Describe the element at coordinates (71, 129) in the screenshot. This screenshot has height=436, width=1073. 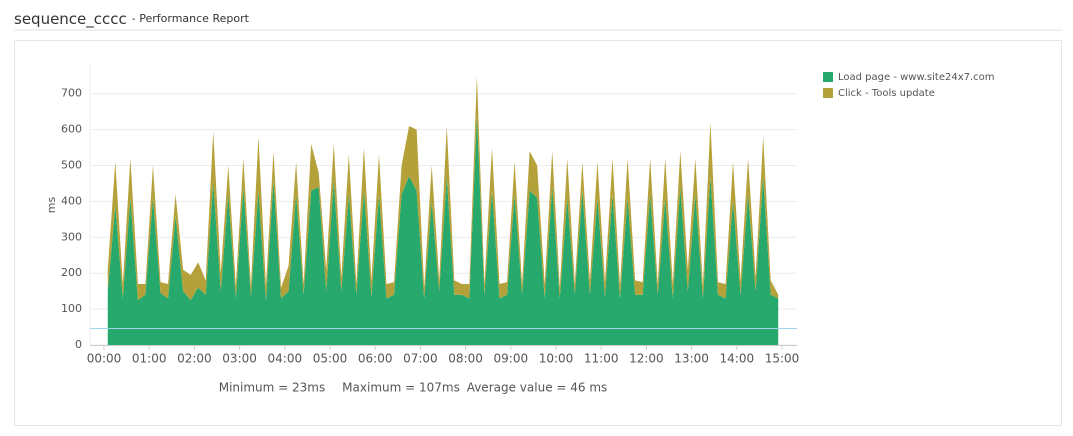
I see `y-tick-label: 600` at that location.